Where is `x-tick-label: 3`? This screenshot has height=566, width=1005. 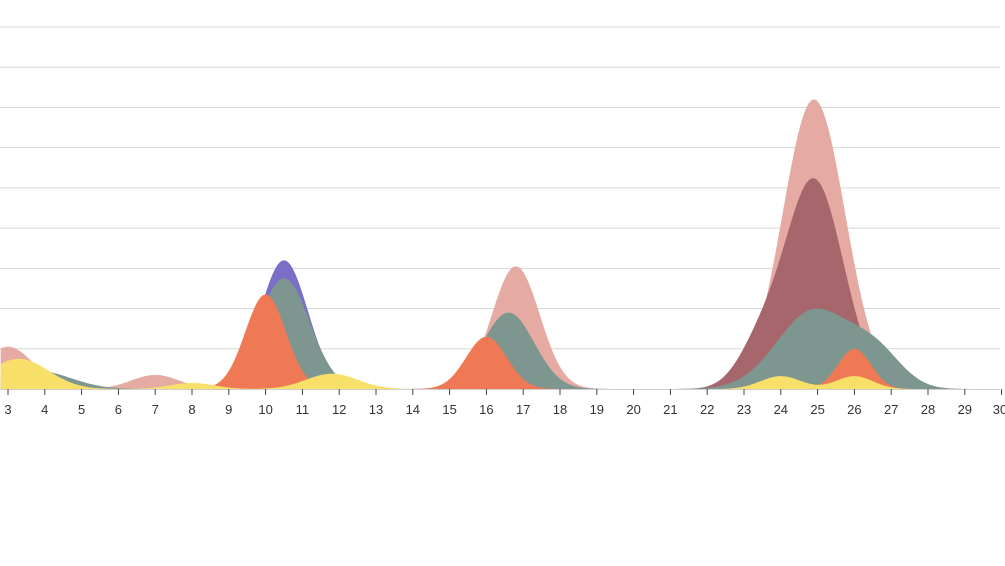 x-tick-label: 3 is located at coordinates (7, 409).